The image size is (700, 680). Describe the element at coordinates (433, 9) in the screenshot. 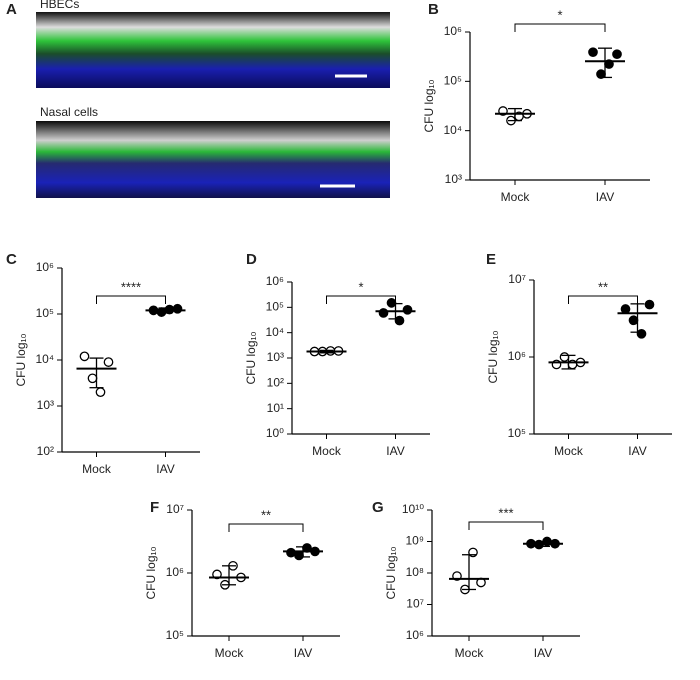

I see `panel-label: B` at that location.